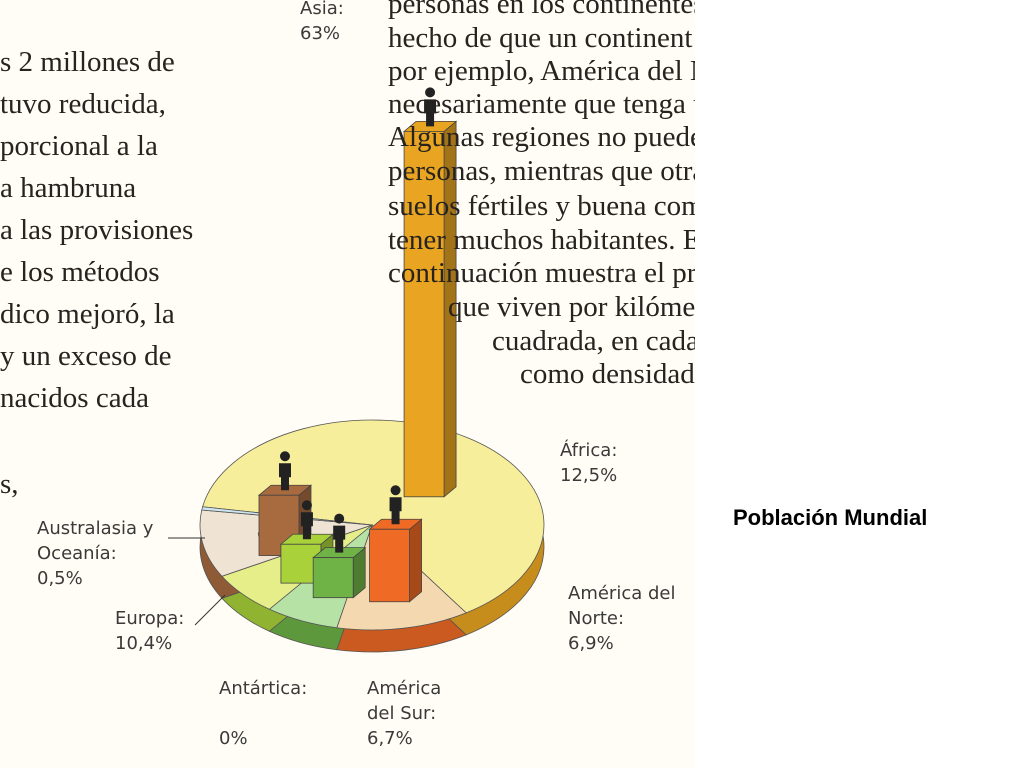  What do you see at coordinates (68, 188) in the screenshot?
I see `body-text-line: a hambruna` at bounding box center [68, 188].